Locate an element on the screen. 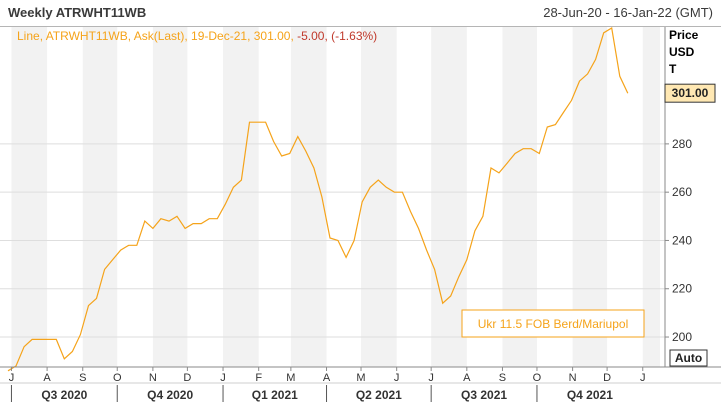 Image resolution: width=721 pixels, height=406 pixels. last-price-marker: 301.00 is located at coordinates (690, 93).